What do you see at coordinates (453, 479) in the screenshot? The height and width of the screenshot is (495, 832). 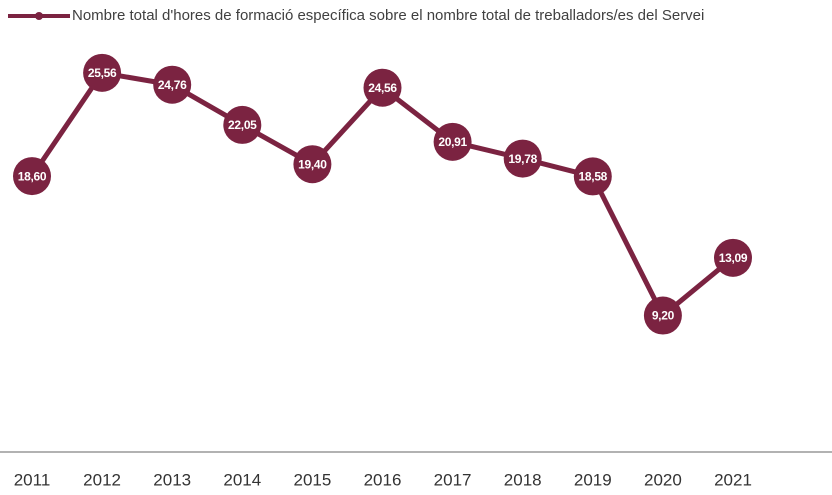 I see `x-tick-label: 2017` at bounding box center [453, 479].